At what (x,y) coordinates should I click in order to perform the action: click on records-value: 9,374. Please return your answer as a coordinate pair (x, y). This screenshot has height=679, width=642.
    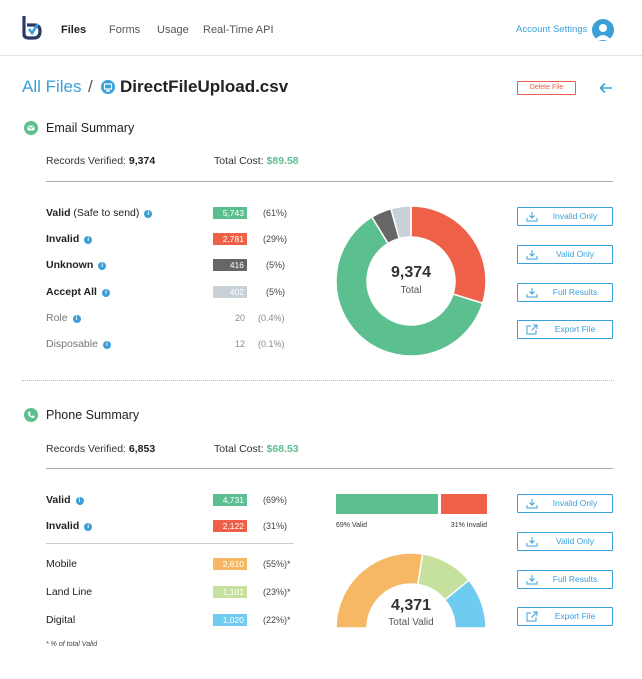
    Looking at the image, I should click on (142, 161).